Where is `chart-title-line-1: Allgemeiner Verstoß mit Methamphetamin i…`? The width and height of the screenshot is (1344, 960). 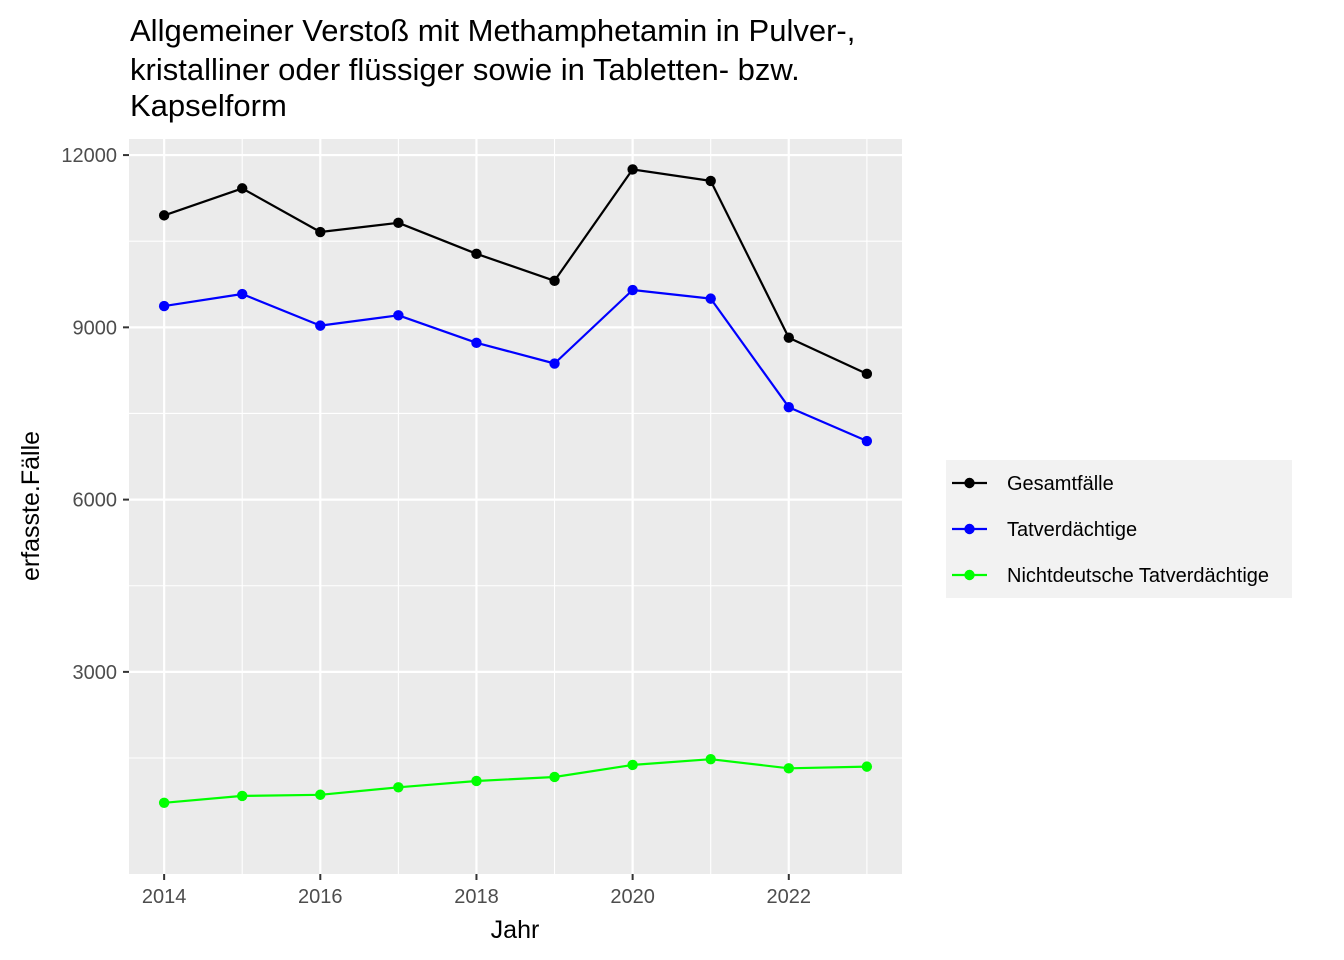
chart-title-line-1: Allgemeiner Verstoß mit Methamphetamin i… is located at coordinates (492, 30).